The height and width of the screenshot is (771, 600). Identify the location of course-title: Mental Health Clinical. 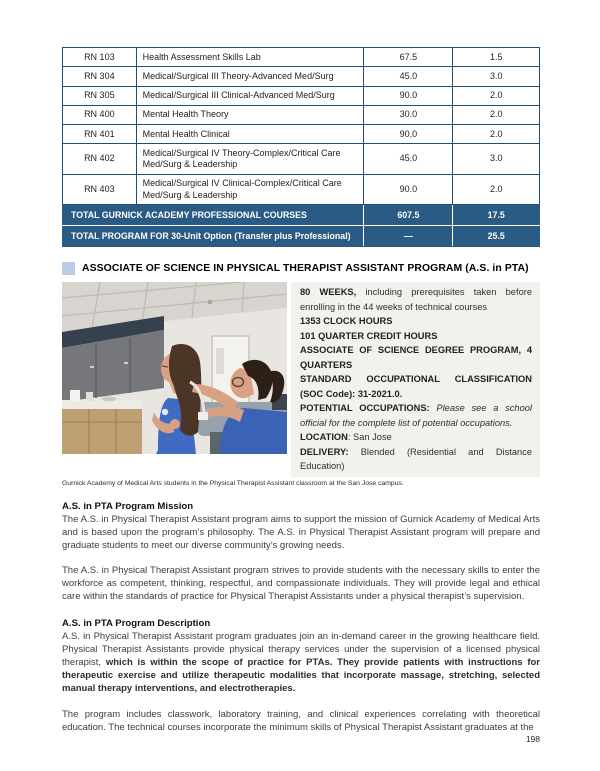
(250, 134).